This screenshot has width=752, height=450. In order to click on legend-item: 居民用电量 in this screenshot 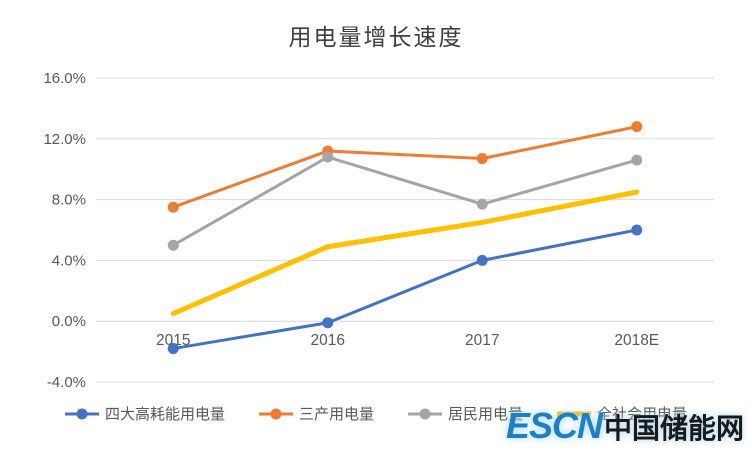, I will do `click(465, 413)`.